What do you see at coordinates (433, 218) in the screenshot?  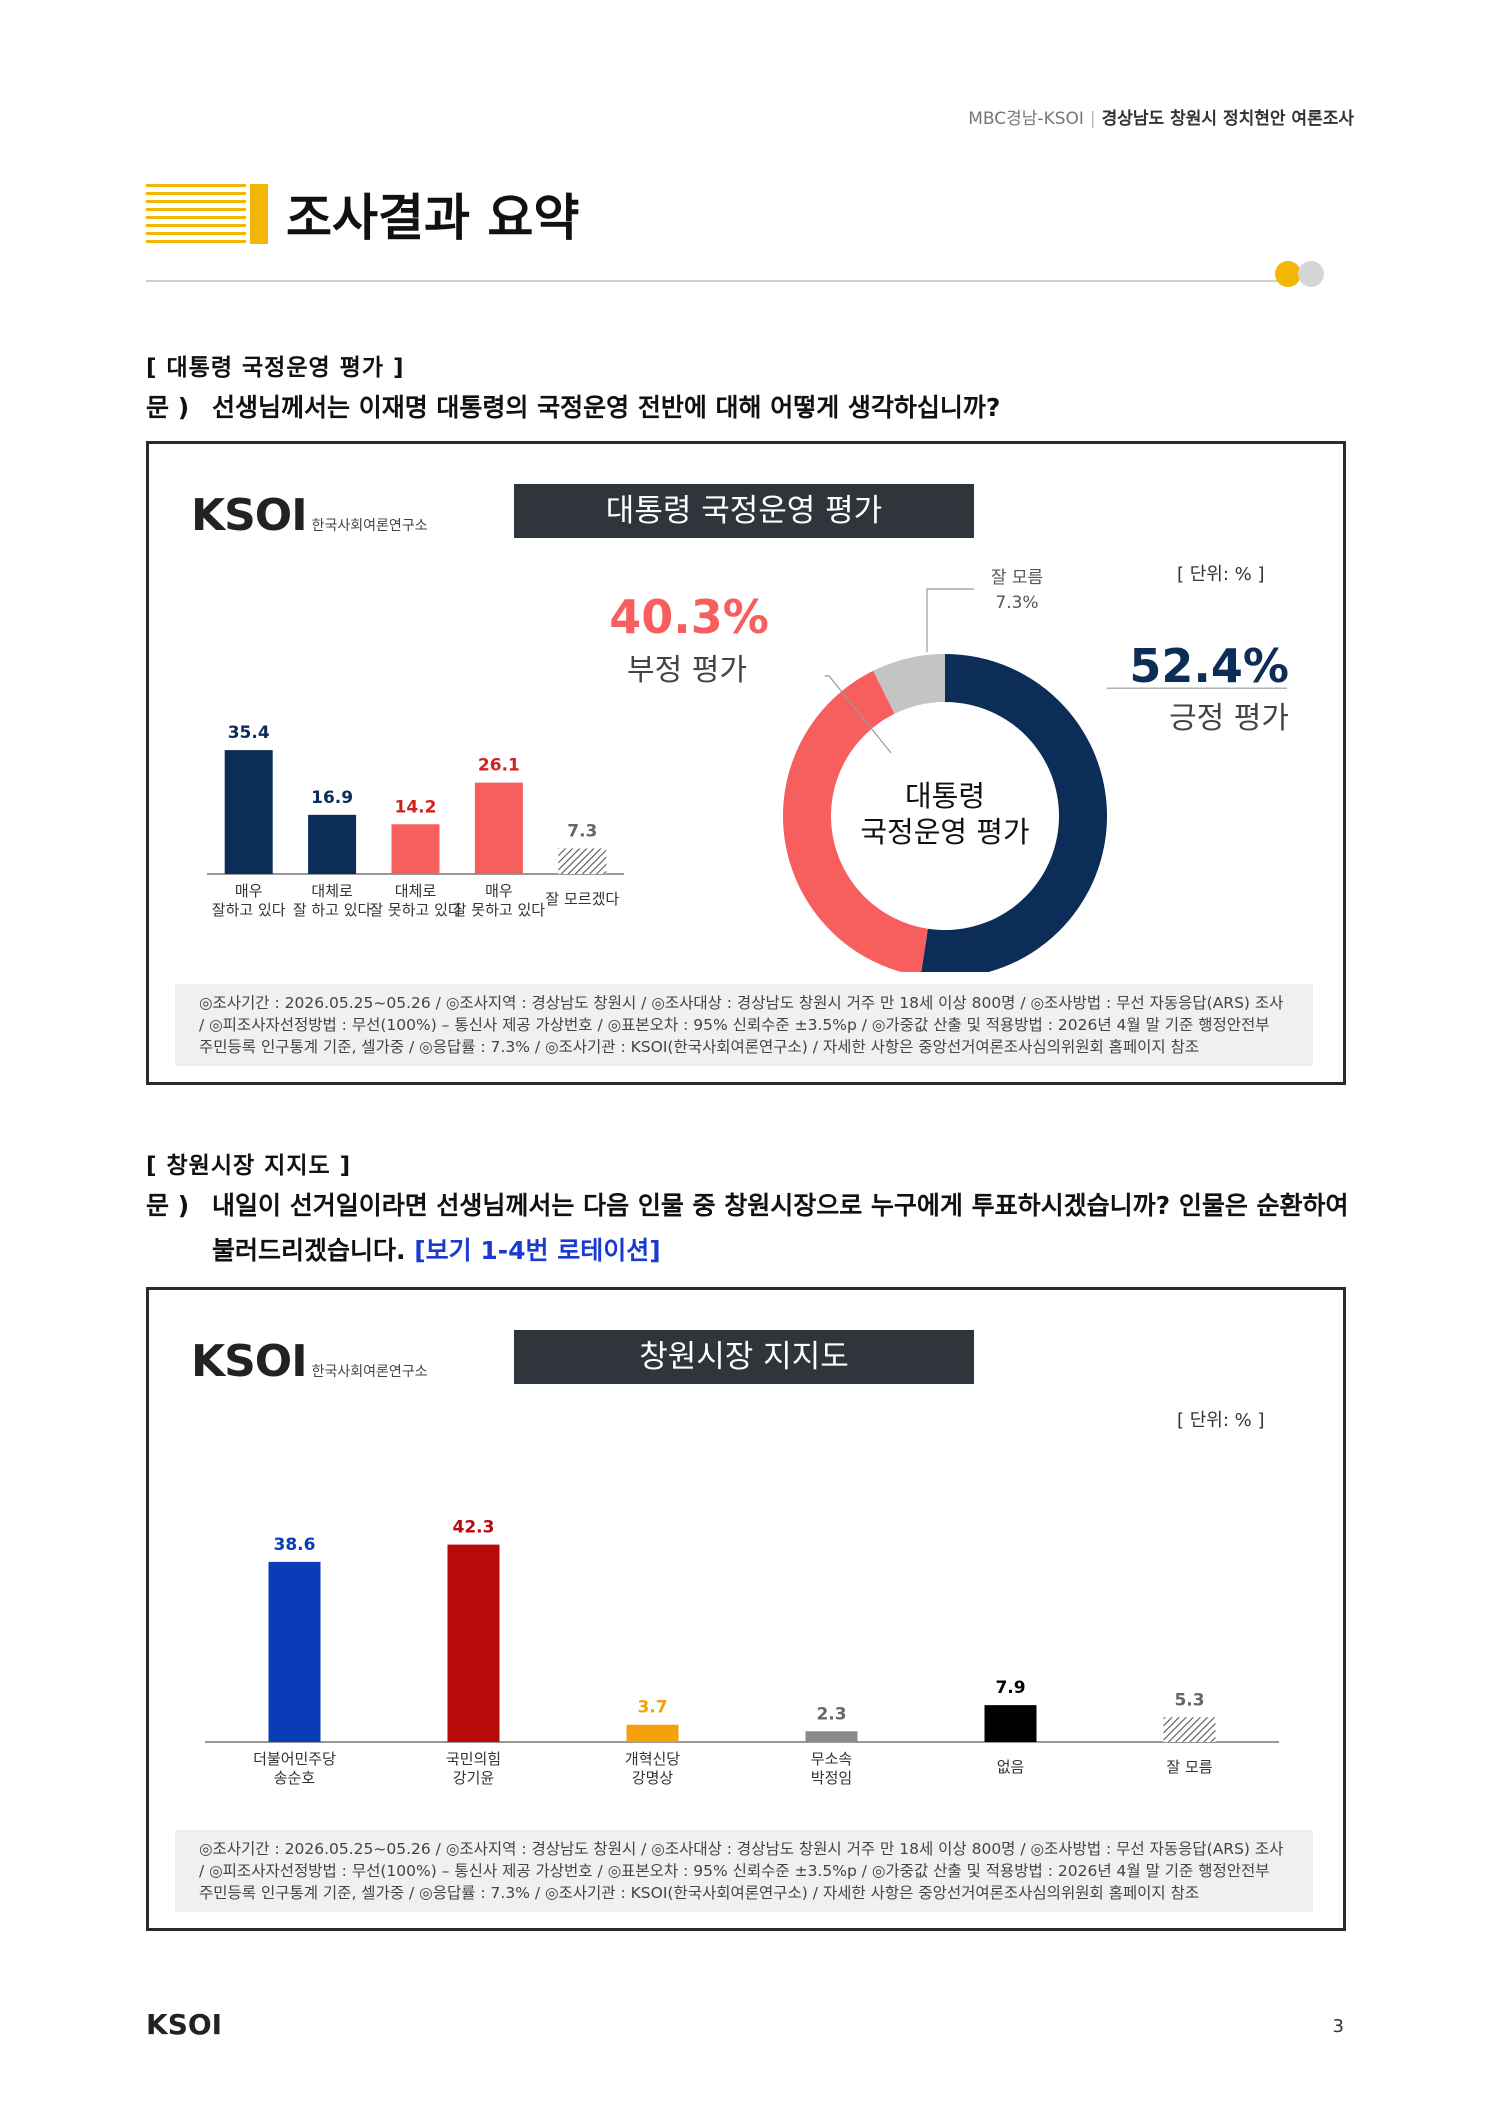 I see `page-title: 조사결과 요약` at bounding box center [433, 218].